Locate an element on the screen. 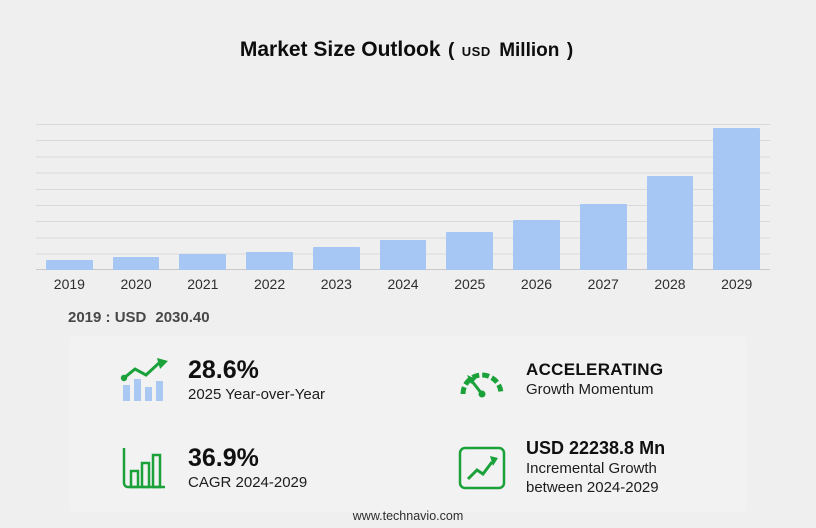  title-unit: Million is located at coordinates (529, 50).